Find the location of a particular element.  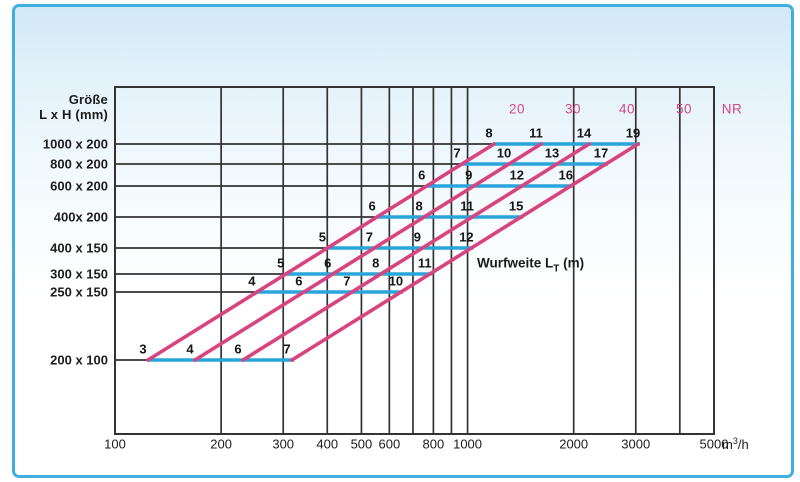

y-axis-title: Größe L x H (mm) is located at coordinates (54, 107).